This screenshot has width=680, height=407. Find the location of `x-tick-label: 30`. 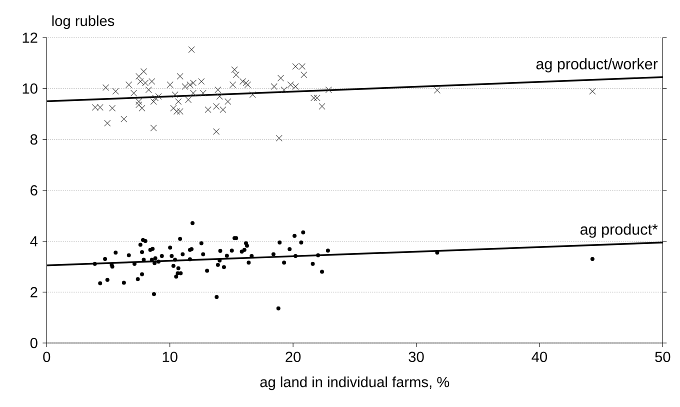

x-tick-label: 30 is located at coordinates (416, 357).